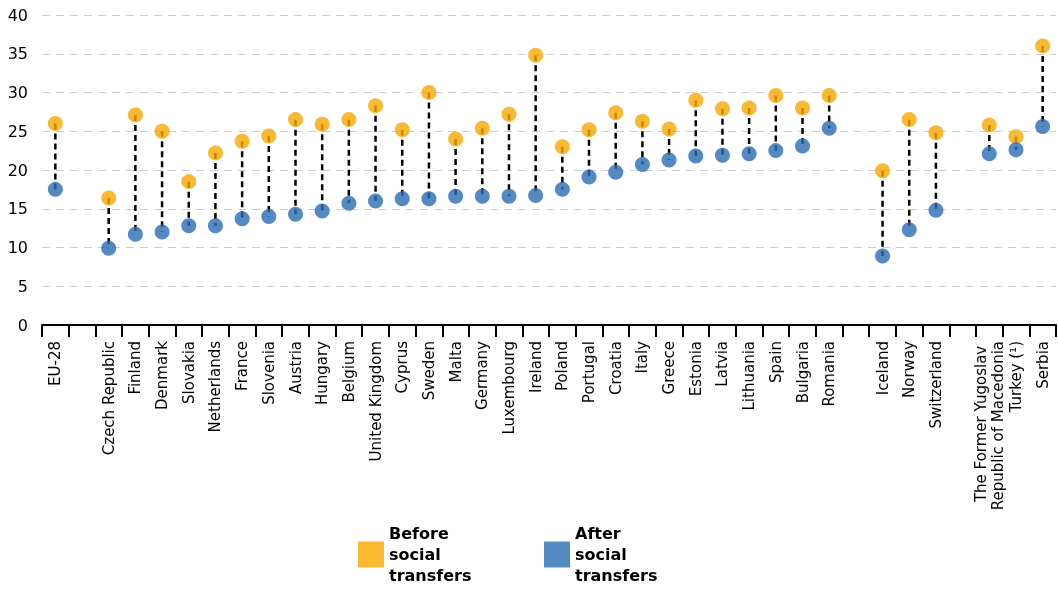  I want to click on y-tick-label: 0, so click(22, 325).